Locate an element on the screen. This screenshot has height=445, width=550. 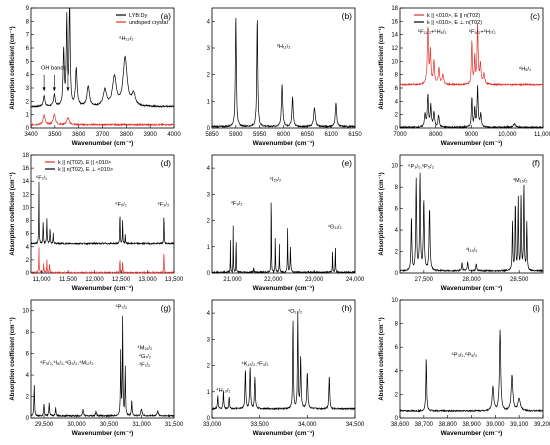
y-tick-label-a-3: 3 is located at coordinates (28, 89).